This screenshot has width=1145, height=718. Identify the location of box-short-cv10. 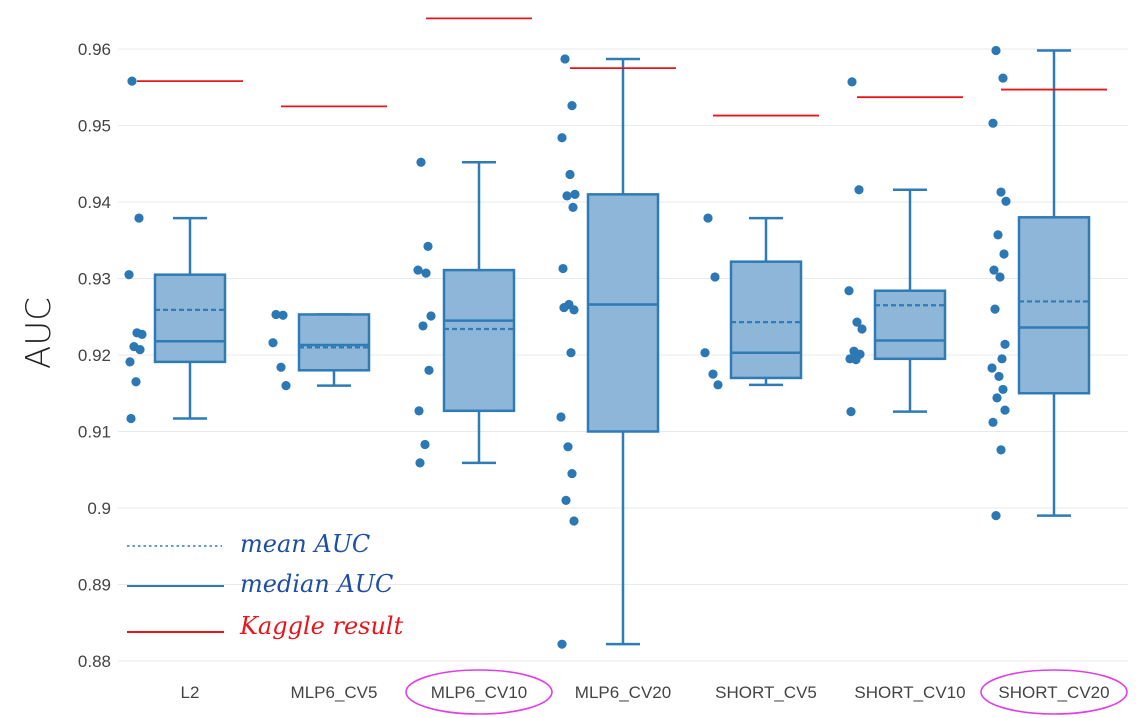
(910, 300).